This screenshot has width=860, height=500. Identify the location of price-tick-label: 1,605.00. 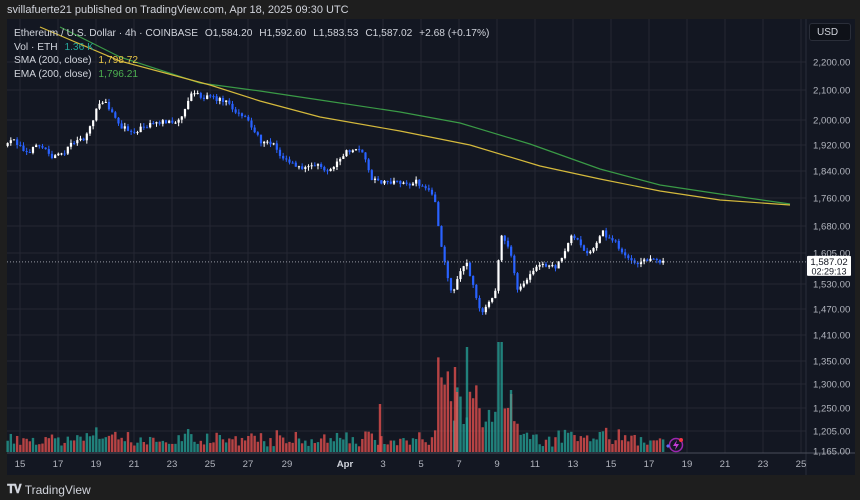
(831, 254).